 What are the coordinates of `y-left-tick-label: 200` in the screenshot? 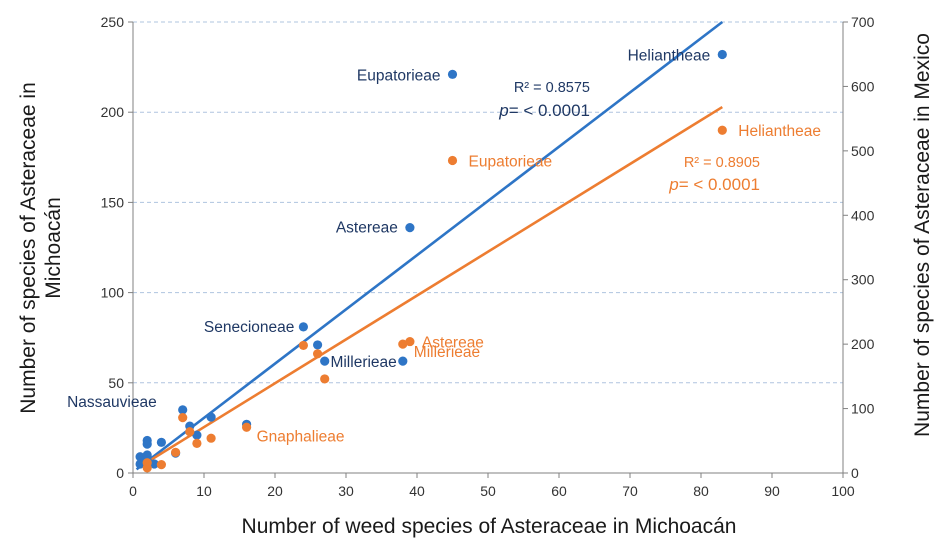 It's located at (113, 112).